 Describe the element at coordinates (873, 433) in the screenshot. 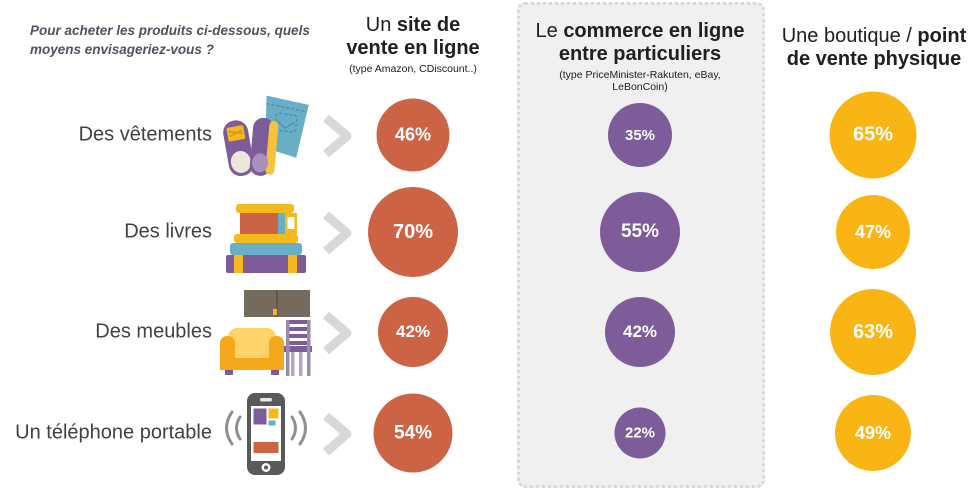

I see `bubble-phone-physical-store: 49%` at that location.